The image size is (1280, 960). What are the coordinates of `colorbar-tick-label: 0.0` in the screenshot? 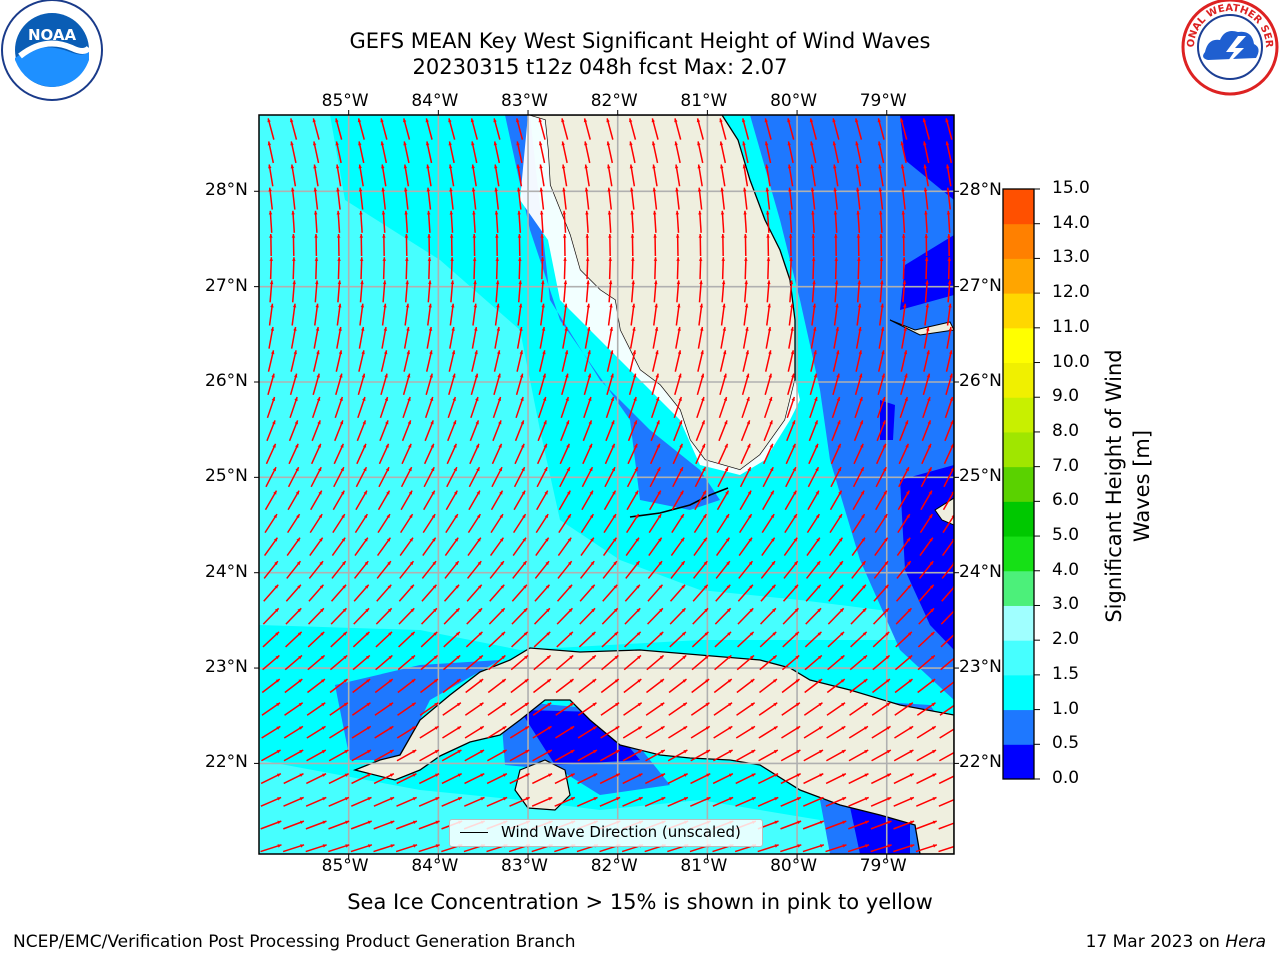 It's located at (1066, 778).